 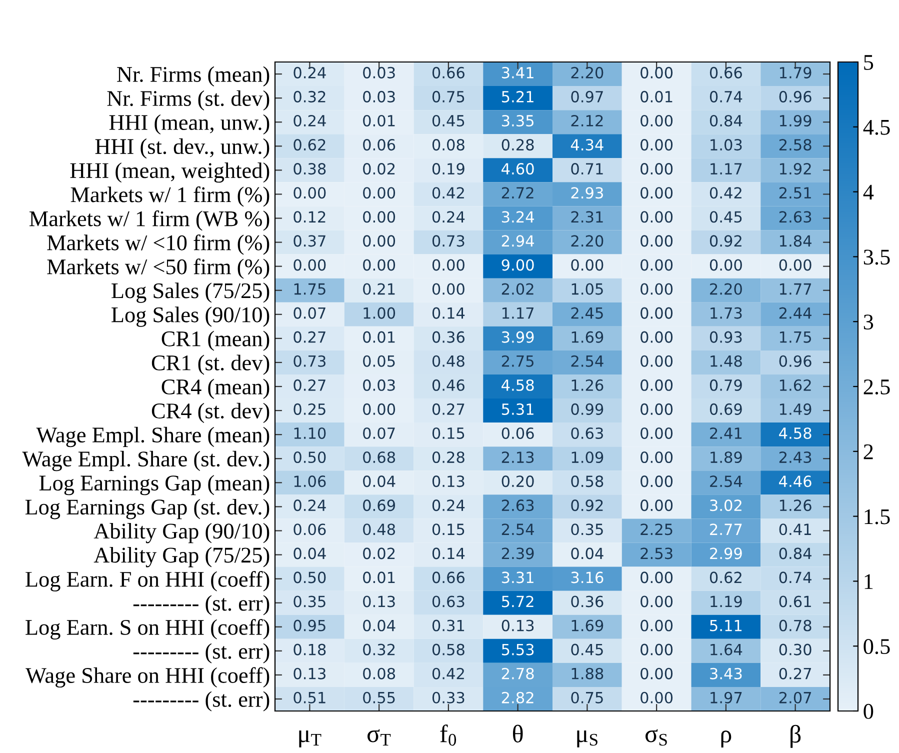 What do you see at coordinates (211, 364) in the screenshot?
I see `y-tick-label: CR1 (st. dev)` at bounding box center [211, 364].